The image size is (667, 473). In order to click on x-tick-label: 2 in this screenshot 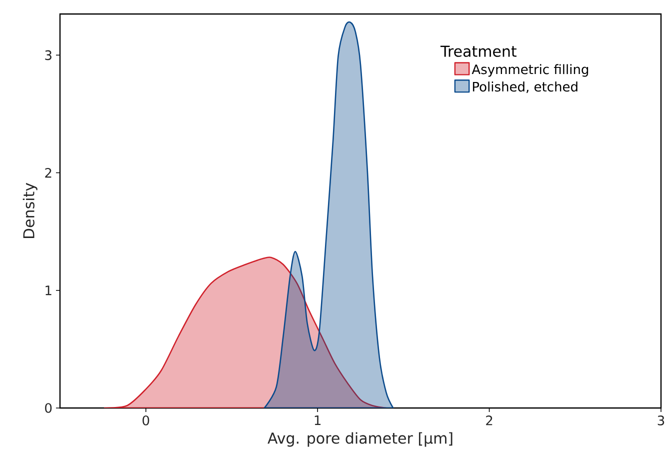, I will do `click(489, 421)`.